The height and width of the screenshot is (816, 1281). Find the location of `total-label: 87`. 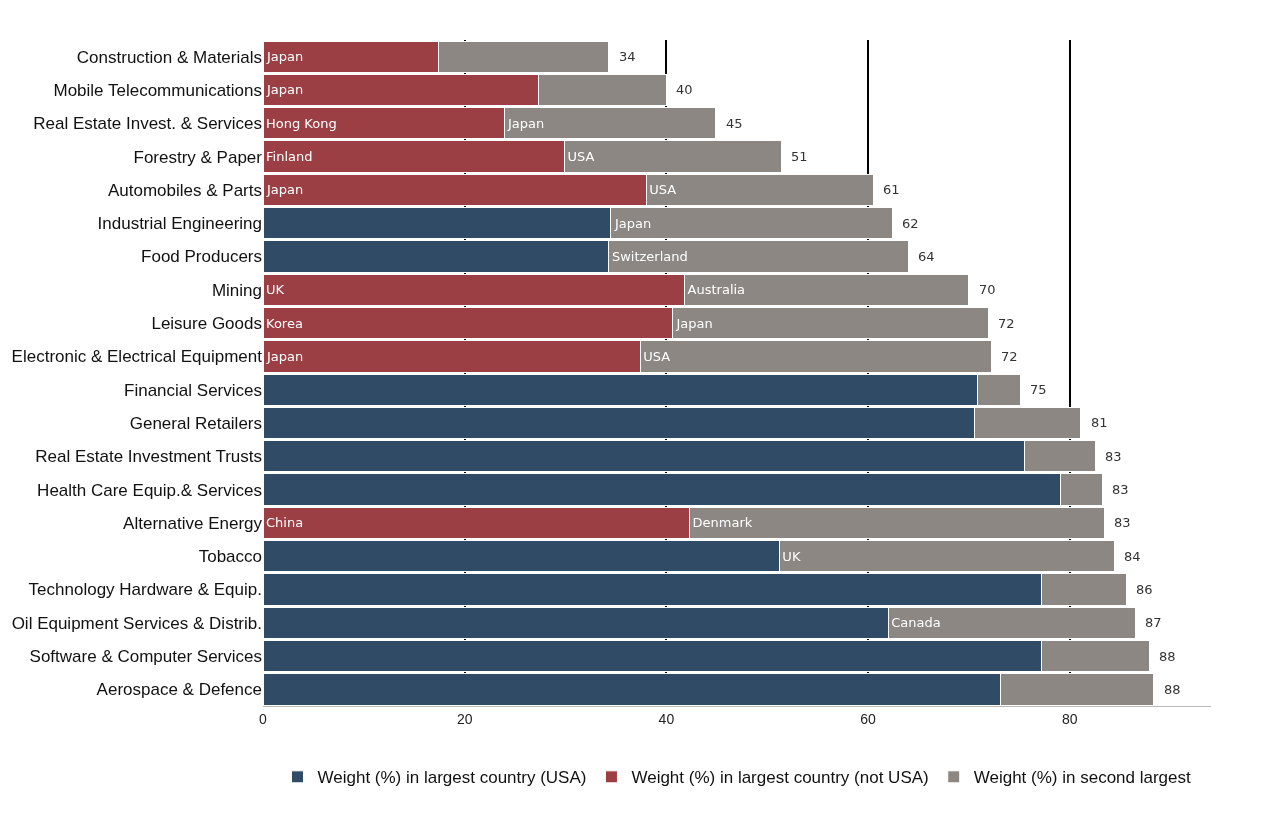

total-label: 87 is located at coordinates (1153, 622).